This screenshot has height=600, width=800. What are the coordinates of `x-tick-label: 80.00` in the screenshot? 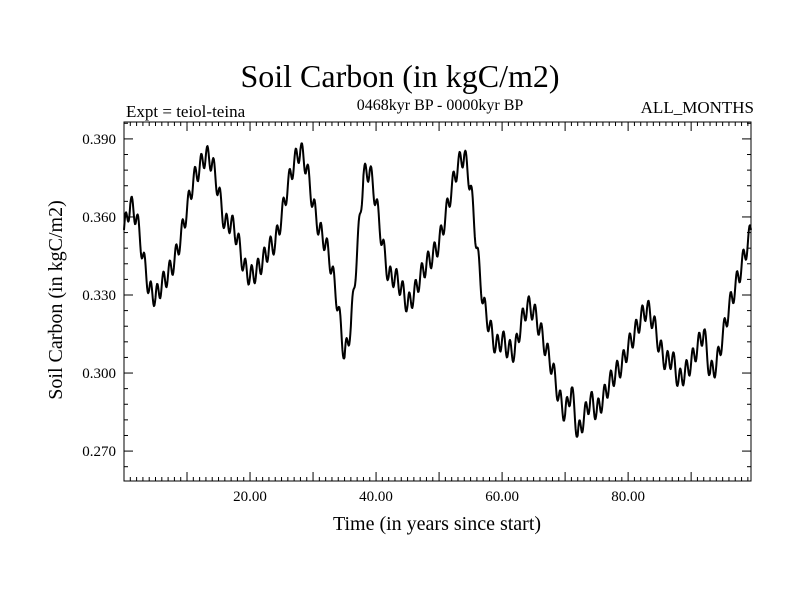 It's located at (628, 497).